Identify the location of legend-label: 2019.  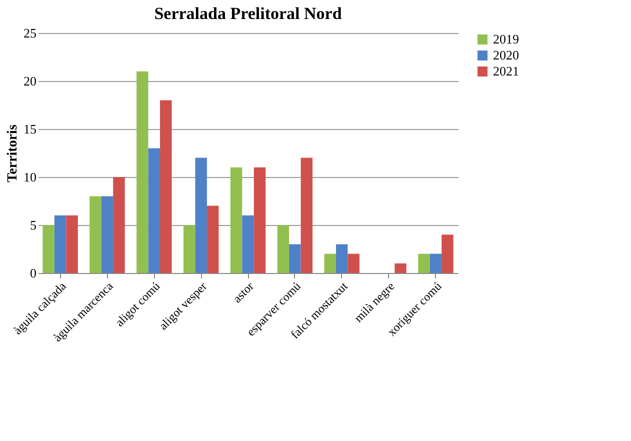
(506, 39).